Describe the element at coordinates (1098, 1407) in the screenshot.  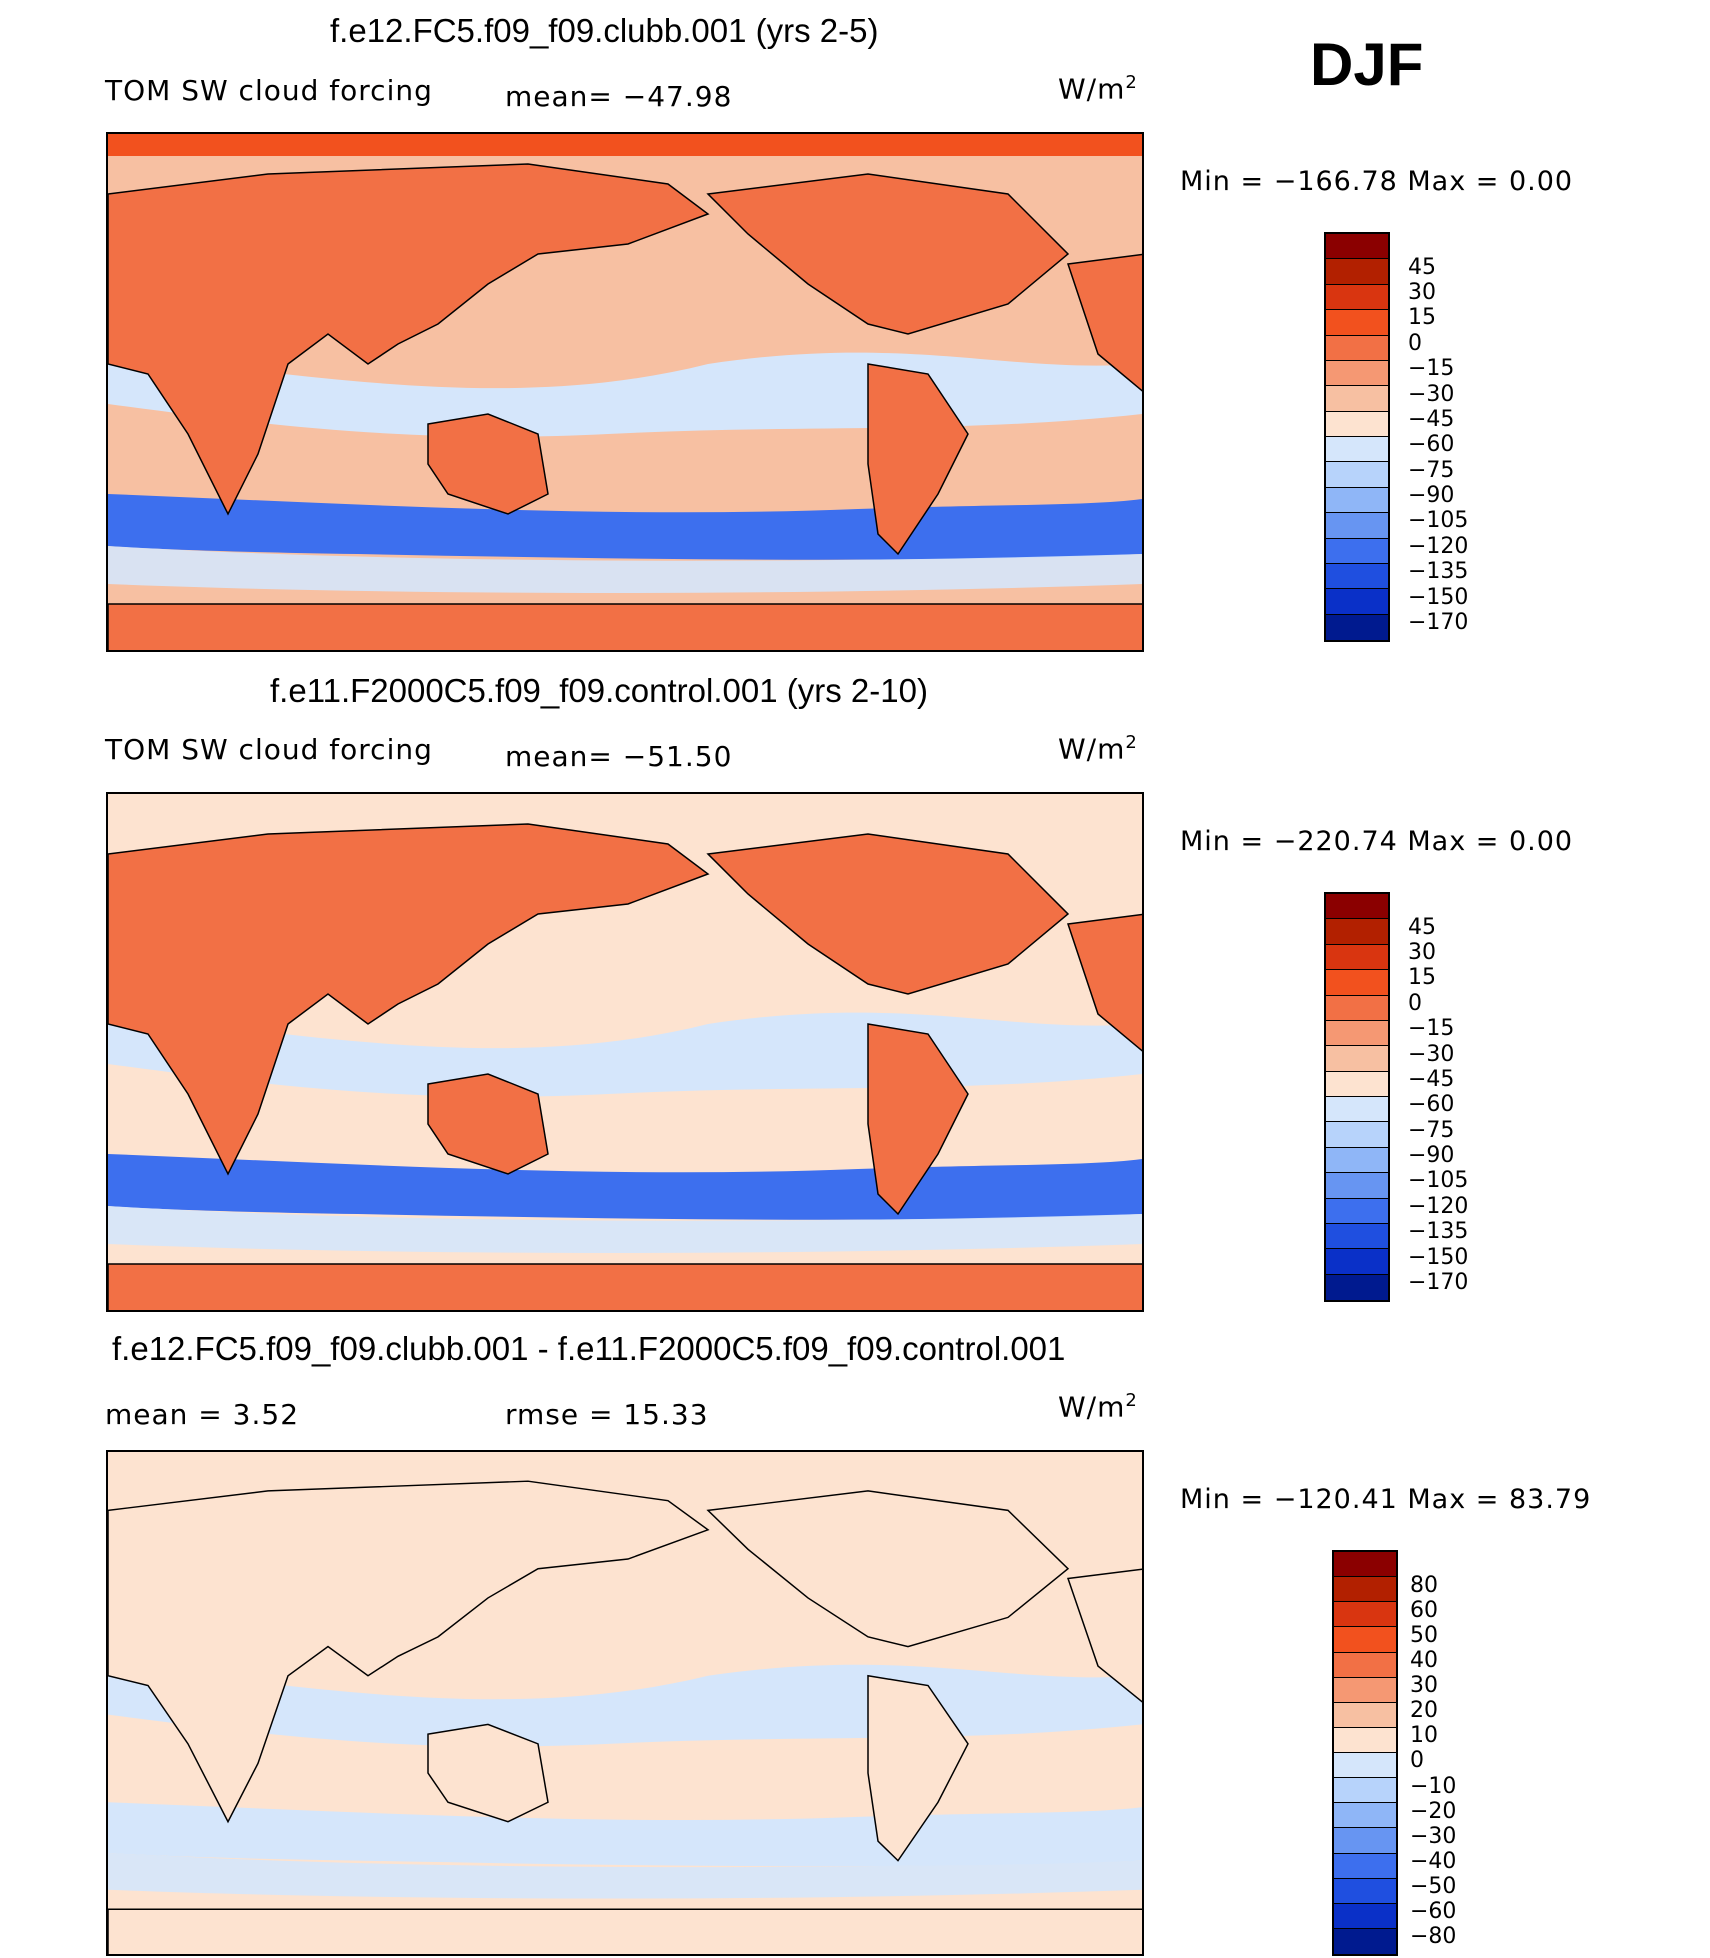
I see `panel-3-units: W/m2` at that location.